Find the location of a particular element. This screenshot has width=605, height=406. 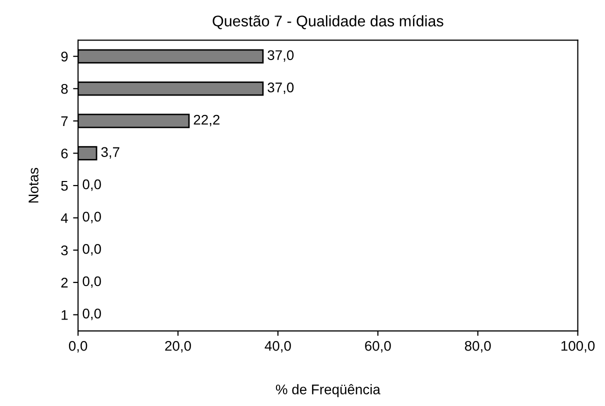

x-tick-label: 80,0 is located at coordinates (477, 346).